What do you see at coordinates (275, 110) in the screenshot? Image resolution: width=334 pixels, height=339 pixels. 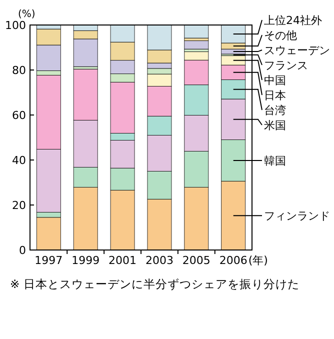 I see `series-label: 台湾` at bounding box center [275, 110].